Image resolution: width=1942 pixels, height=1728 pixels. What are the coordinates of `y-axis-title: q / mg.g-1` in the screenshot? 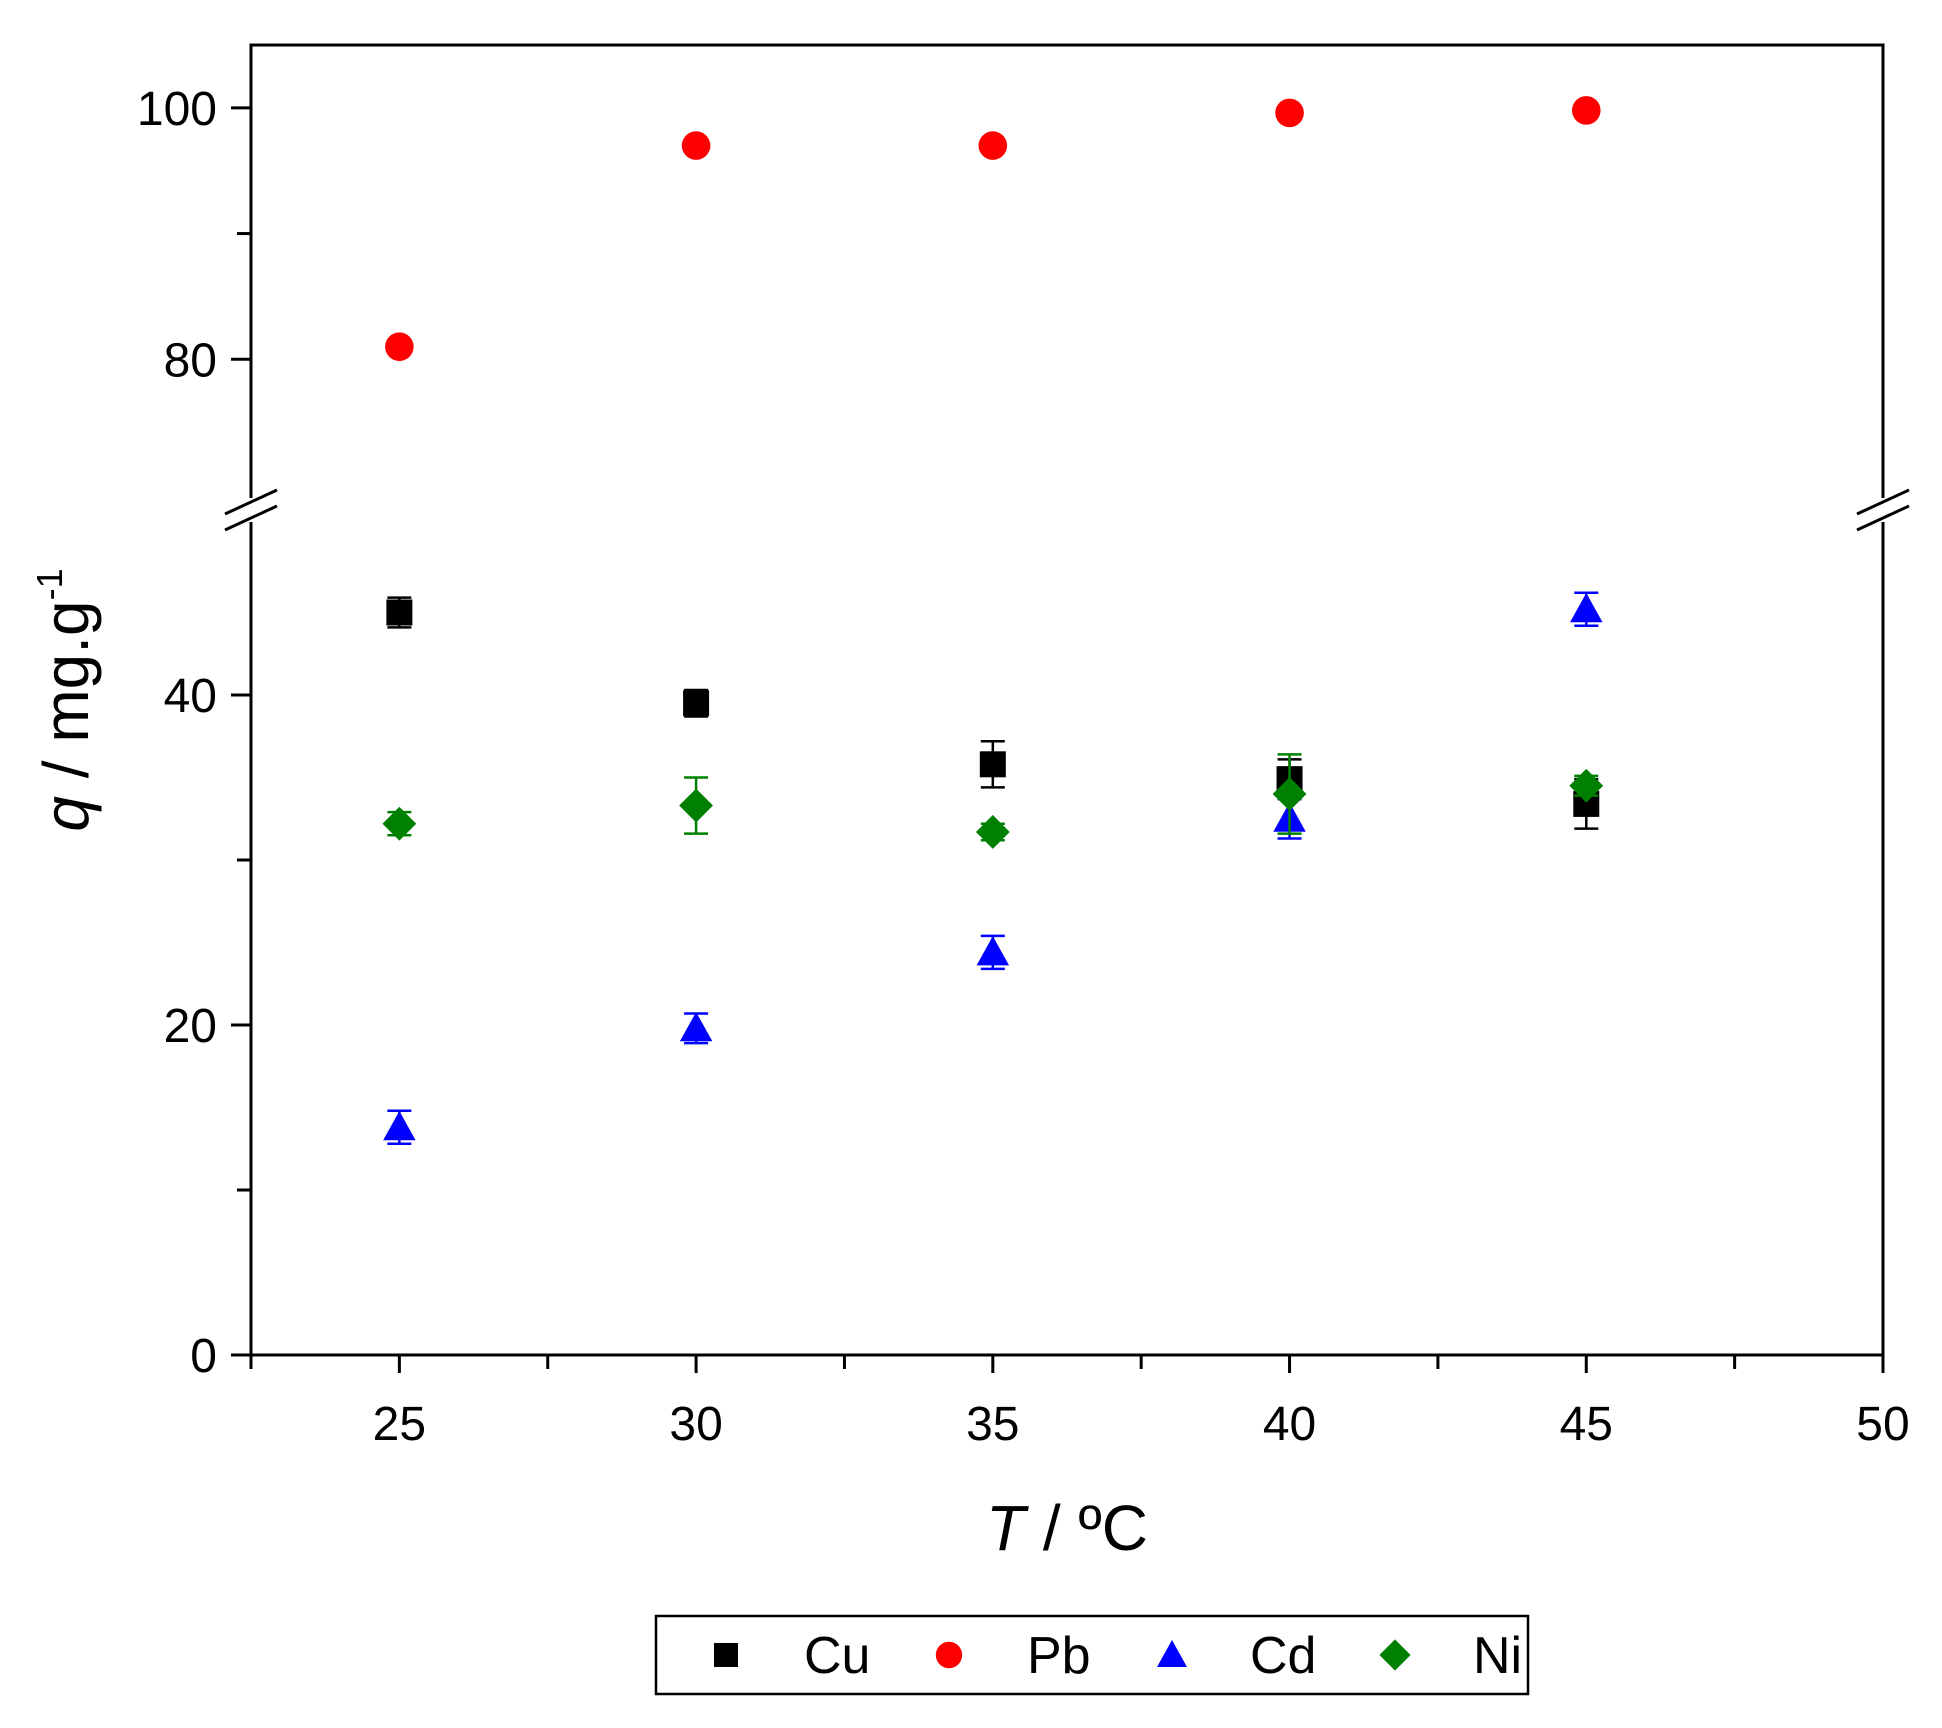 It's located at (65, 699).